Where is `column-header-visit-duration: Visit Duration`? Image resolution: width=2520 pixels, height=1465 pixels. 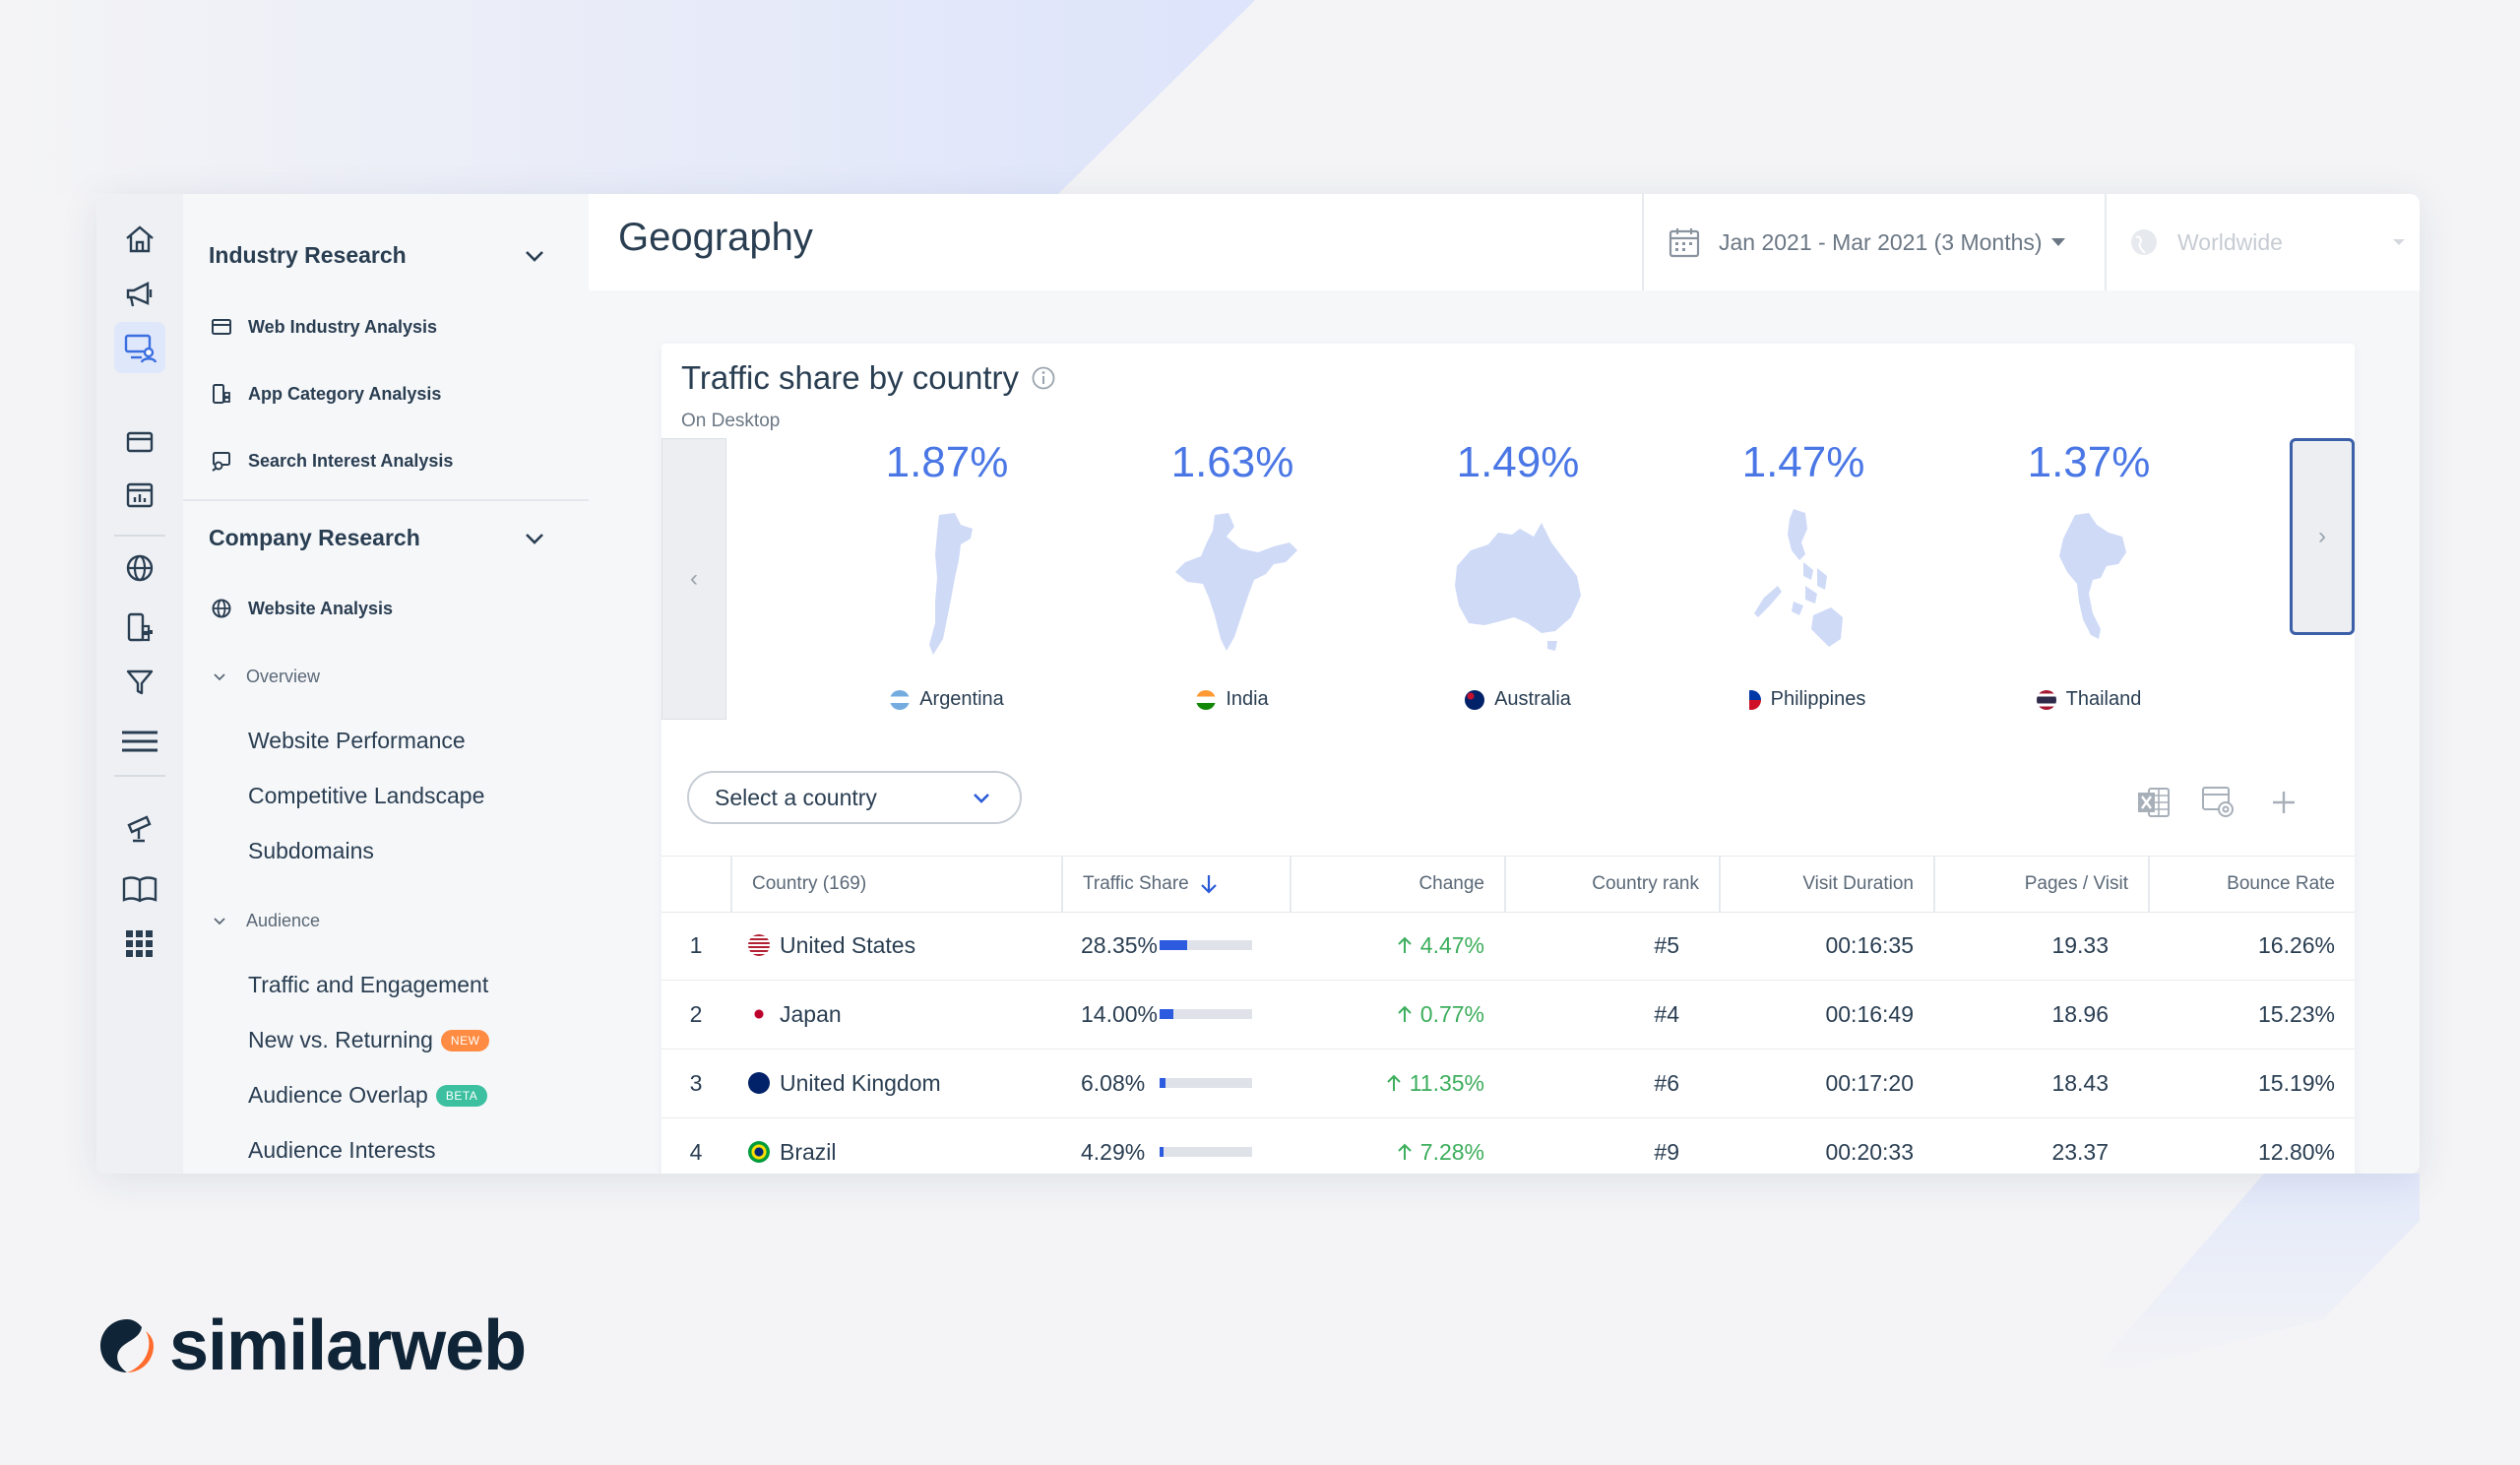 column-header-visit-duration: Visit Duration is located at coordinates (1826, 884).